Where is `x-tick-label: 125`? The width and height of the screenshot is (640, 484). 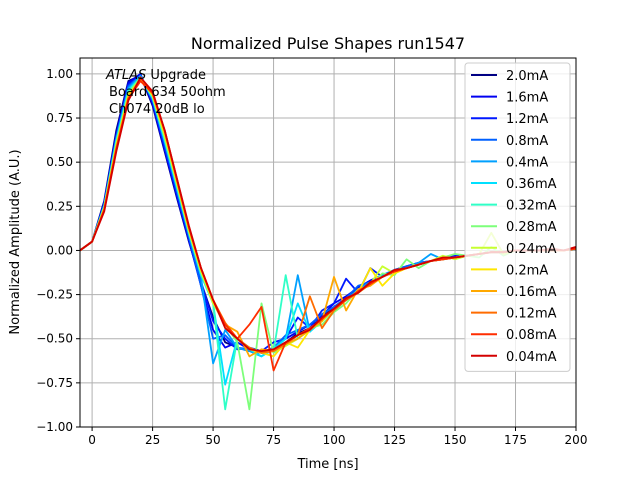
x-tick-label: 125 is located at coordinates (394, 440).